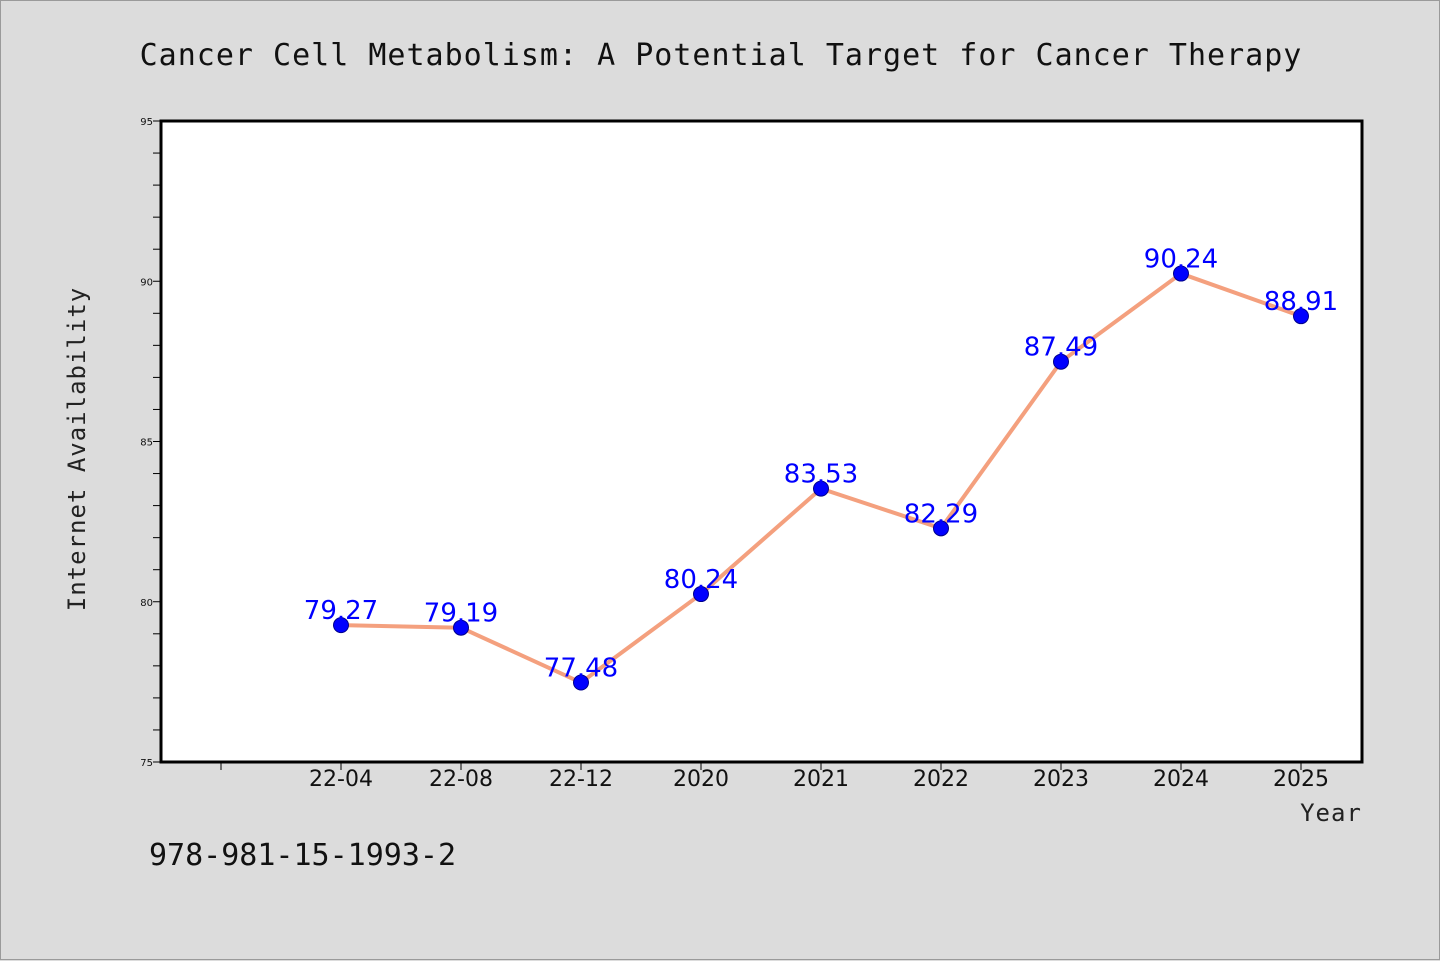 This screenshot has height=961, width=1440. What do you see at coordinates (341, 611) in the screenshot?
I see `data-label: 79.27` at bounding box center [341, 611].